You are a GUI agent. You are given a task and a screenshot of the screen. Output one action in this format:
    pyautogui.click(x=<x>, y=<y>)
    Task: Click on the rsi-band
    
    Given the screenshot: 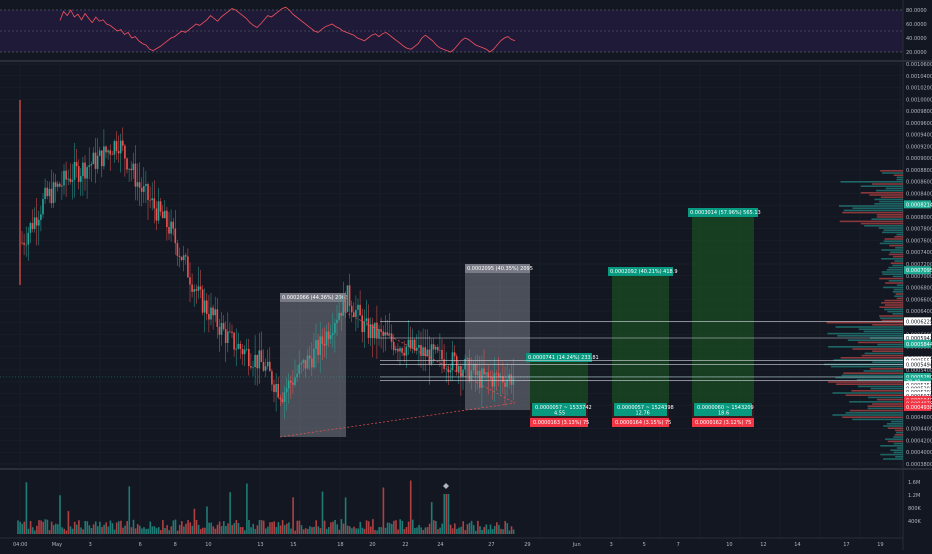 What is the action you would take?
    pyautogui.click(x=451, y=31)
    